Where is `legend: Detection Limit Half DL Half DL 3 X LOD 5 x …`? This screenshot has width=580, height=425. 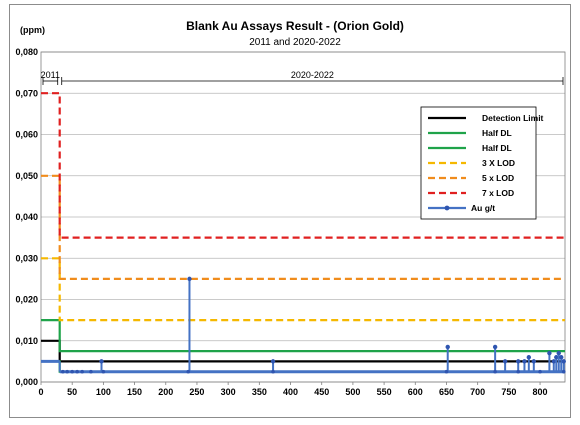 legend: Detection Limit Half DL Half DL 3 X LOD 5 x … is located at coordinates (482, 163).